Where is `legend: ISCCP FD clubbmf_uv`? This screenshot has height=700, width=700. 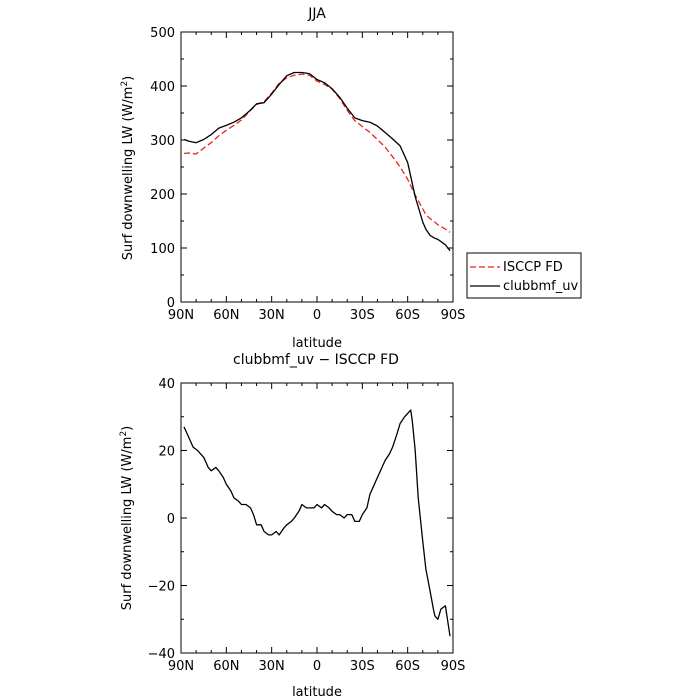
legend: ISCCP FD clubbmf_uv is located at coordinates (524, 275).